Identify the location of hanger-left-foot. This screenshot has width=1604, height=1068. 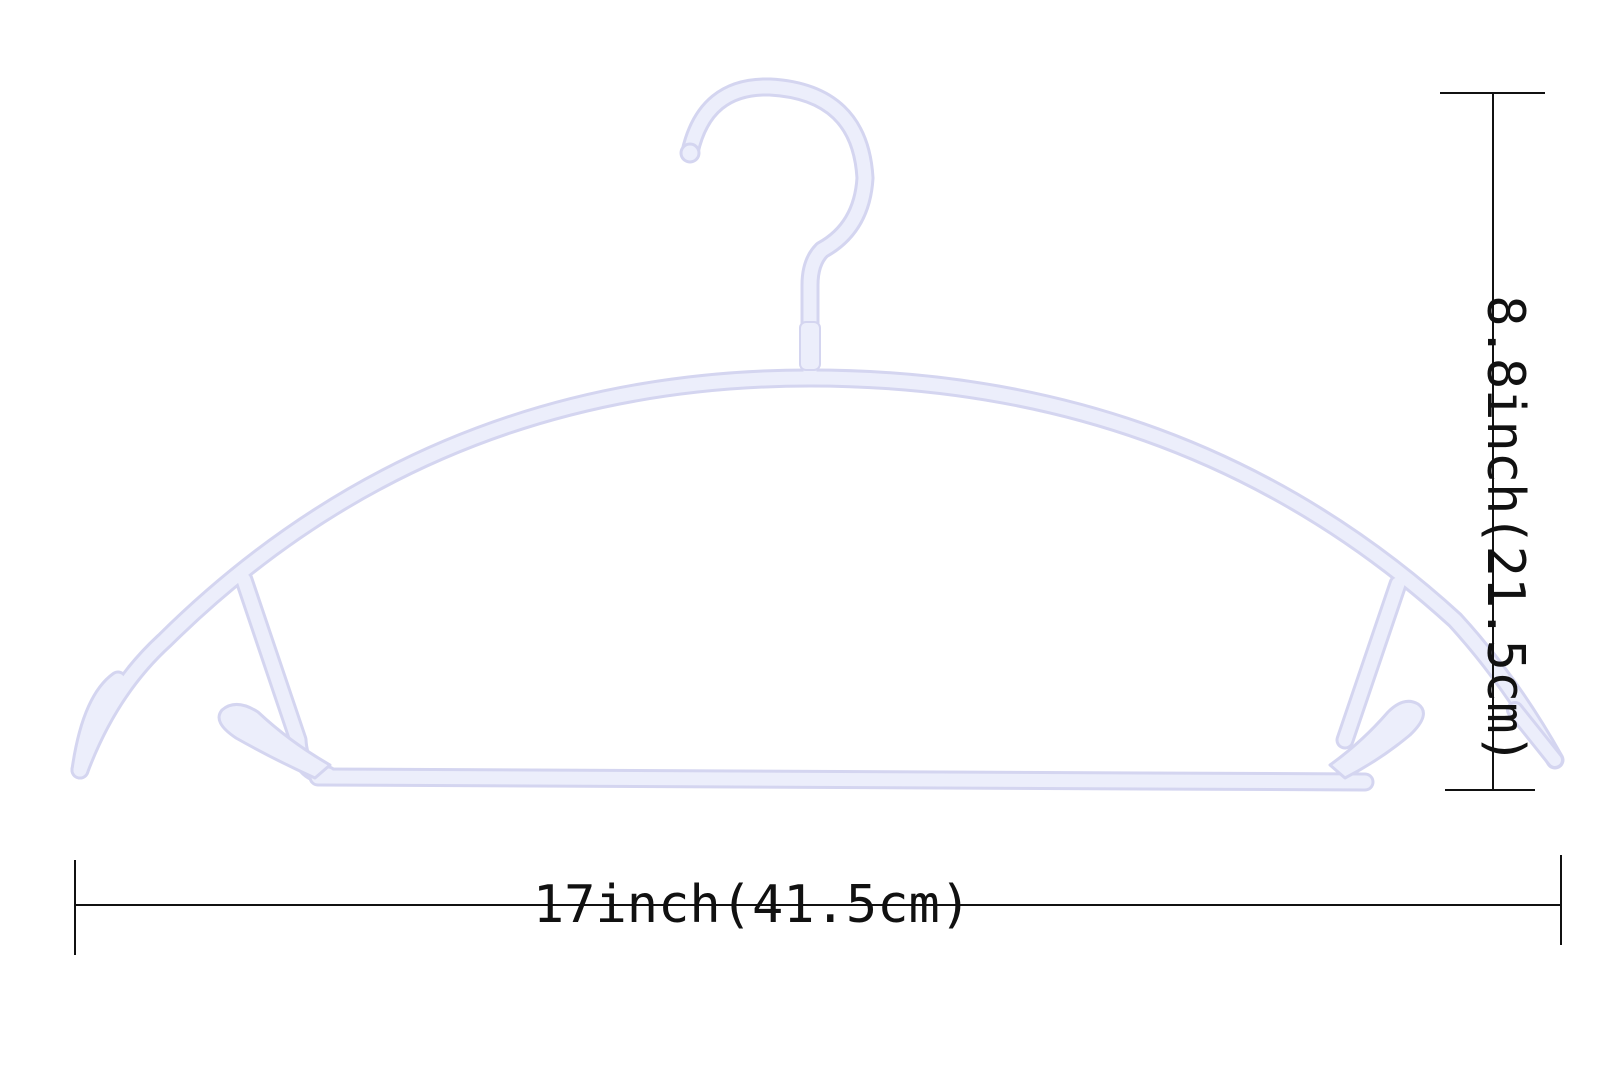
(274, 741).